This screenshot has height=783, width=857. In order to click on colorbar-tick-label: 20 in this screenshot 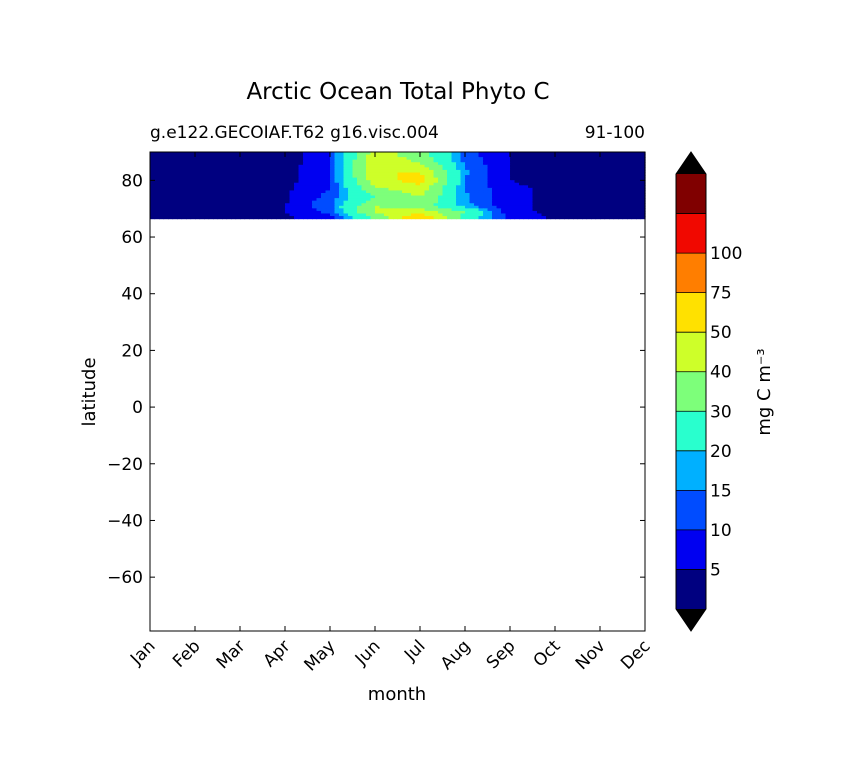, I will do `click(721, 452)`.